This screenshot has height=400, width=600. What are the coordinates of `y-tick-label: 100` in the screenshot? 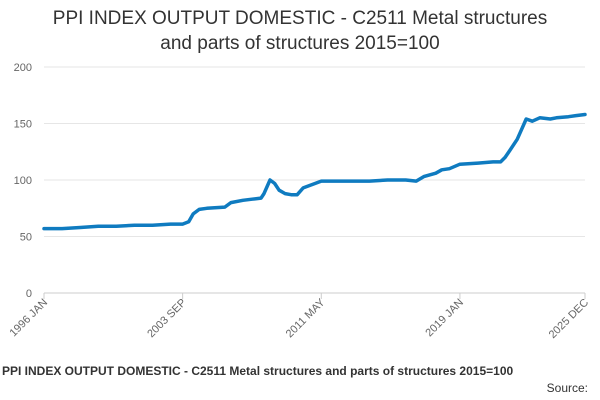 It's located at (23, 181).